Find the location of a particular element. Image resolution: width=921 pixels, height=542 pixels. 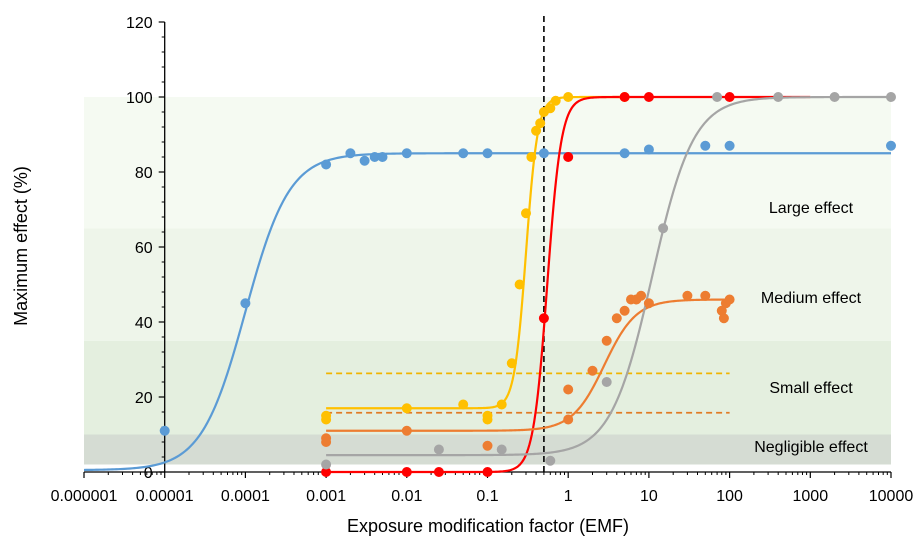

x-tick-label: 0.00001 is located at coordinates (165, 496).